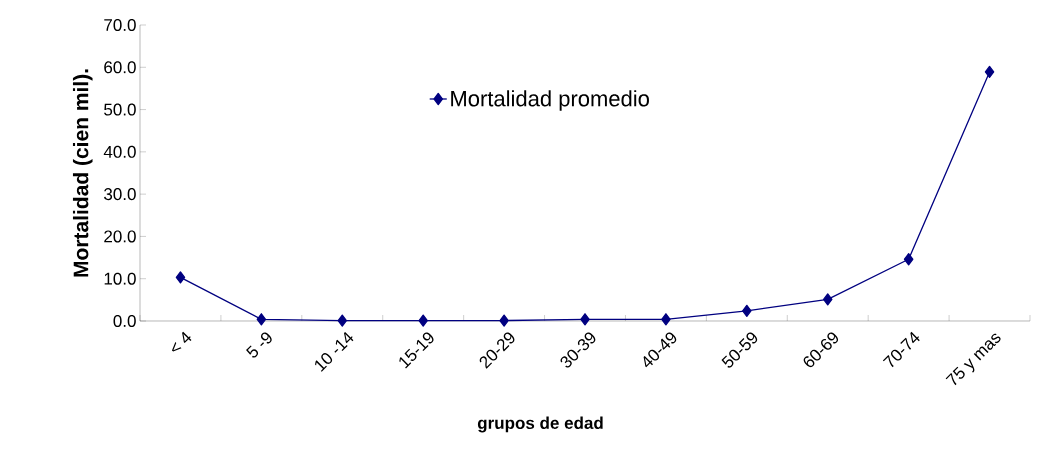 Image resolution: width=1056 pixels, height=462 pixels. Describe the element at coordinates (120, 236) in the screenshot. I see `y-tick-label: 20.0` at that location.